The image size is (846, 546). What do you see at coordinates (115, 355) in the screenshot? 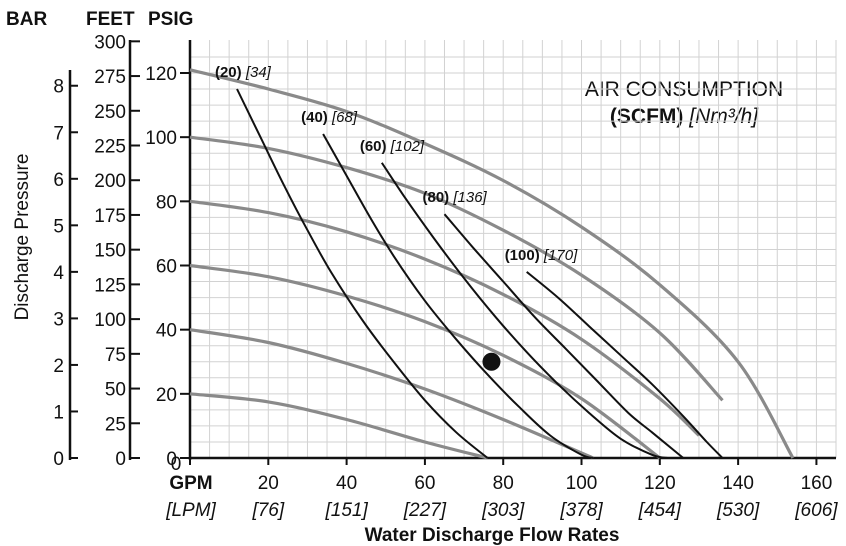
I see `feet-tick-label: 75` at bounding box center [115, 355].